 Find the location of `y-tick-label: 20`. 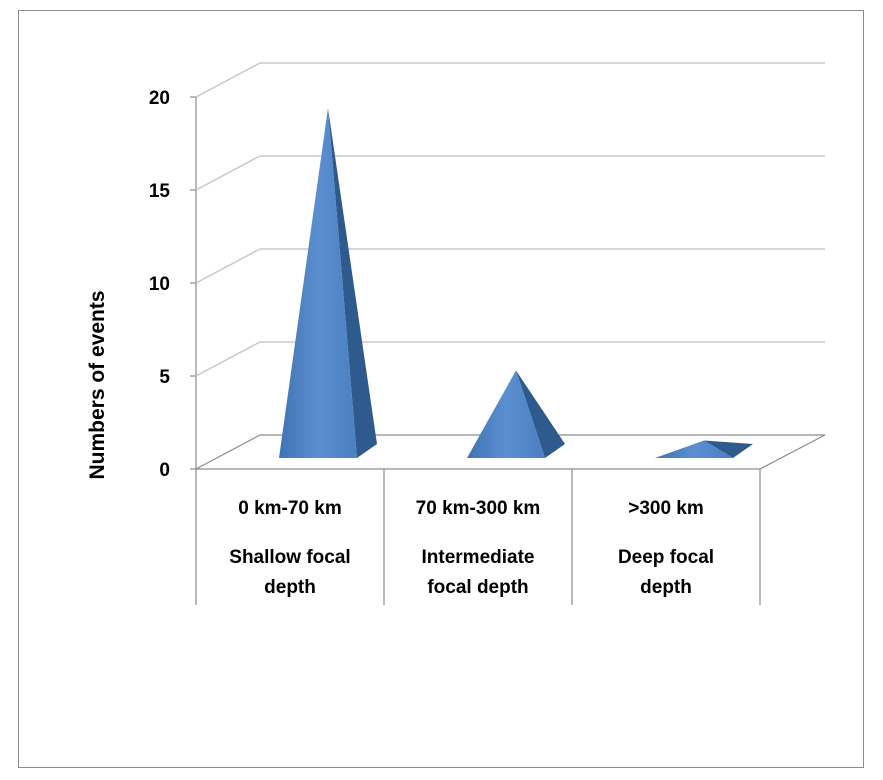

y-tick-label: 20 is located at coordinates (159, 98).